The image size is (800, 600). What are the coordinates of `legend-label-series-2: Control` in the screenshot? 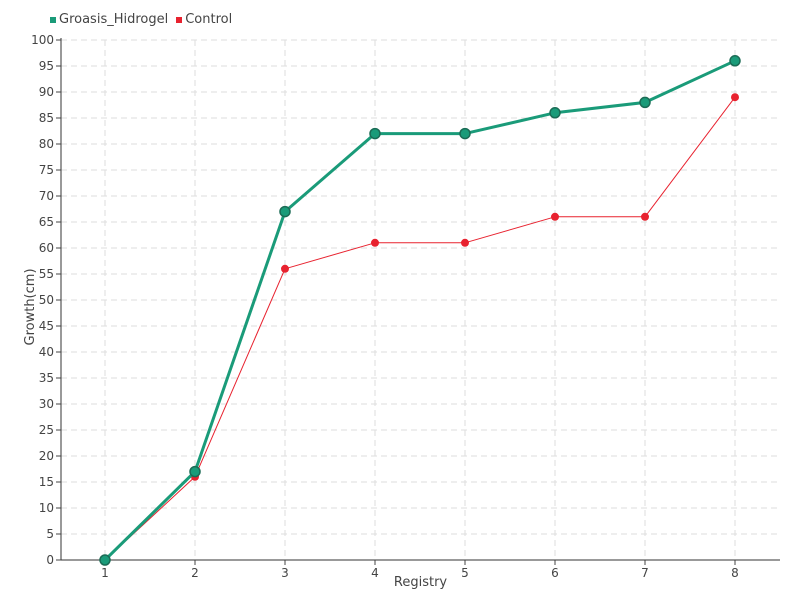 It's located at (209, 19).